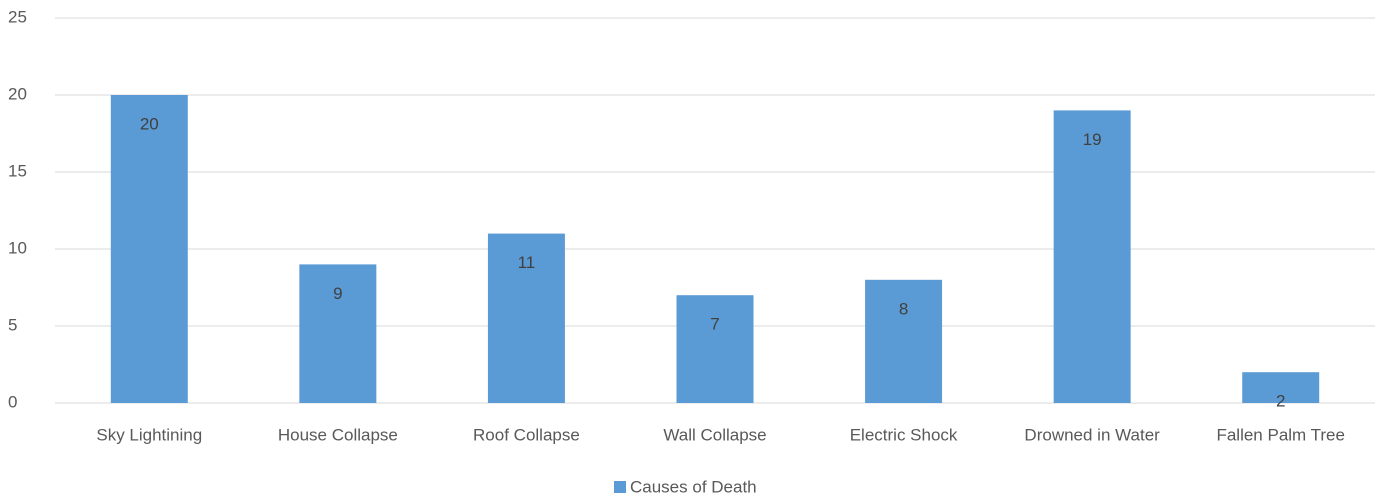  What do you see at coordinates (527, 262) in the screenshot?
I see `data-label: 11` at bounding box center [527, 262].